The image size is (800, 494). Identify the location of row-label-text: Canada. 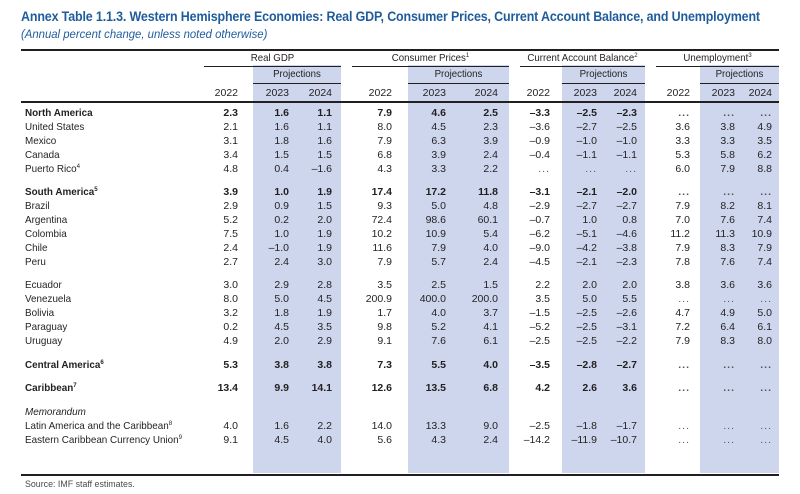
(42, 155).